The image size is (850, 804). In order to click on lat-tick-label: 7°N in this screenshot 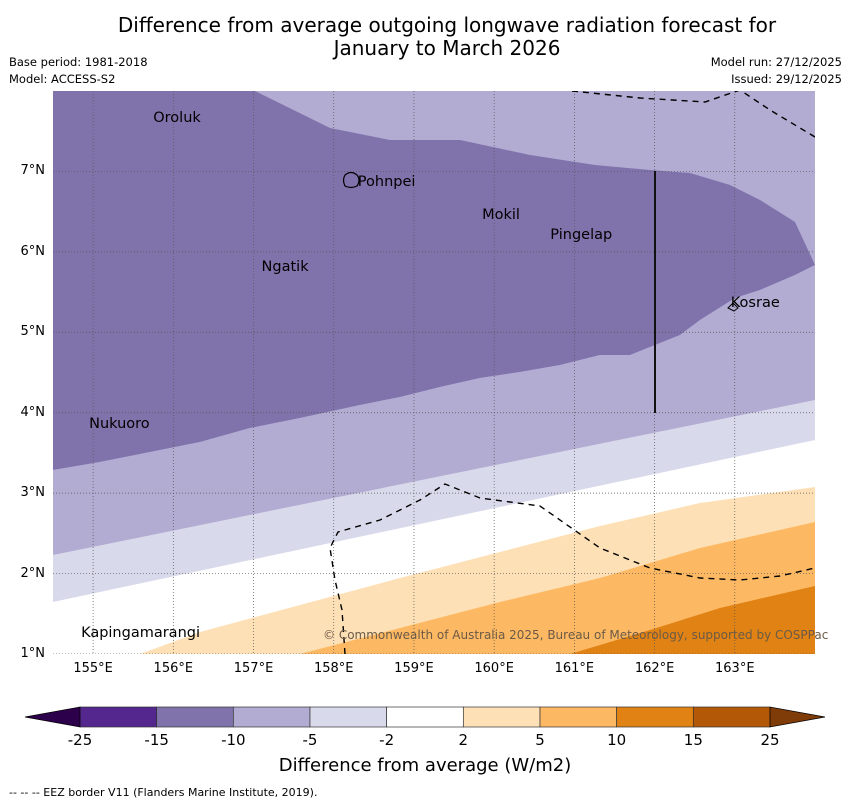, I will do `click(33, 171)`.